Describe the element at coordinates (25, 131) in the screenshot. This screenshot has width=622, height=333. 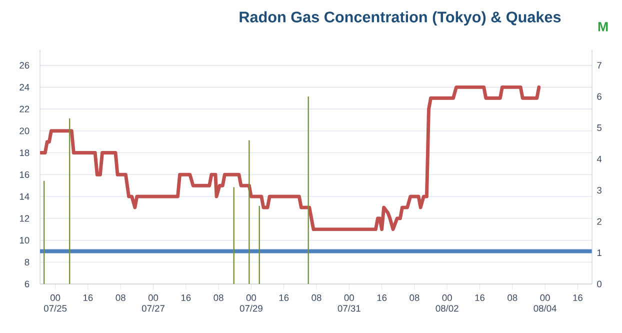
I see `y-tick-label: 20` at that location.